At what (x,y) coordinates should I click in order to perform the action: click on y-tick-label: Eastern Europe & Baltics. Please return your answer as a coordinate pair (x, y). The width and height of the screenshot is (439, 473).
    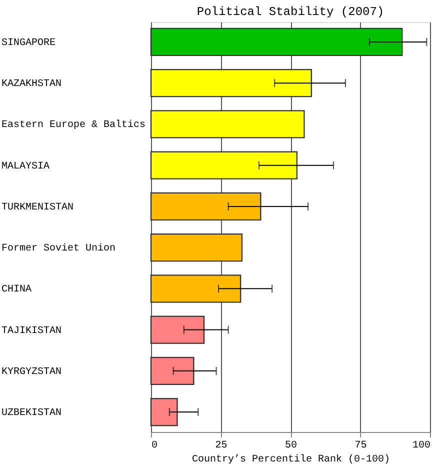
    Looking at the image, I should click on (74, 125).